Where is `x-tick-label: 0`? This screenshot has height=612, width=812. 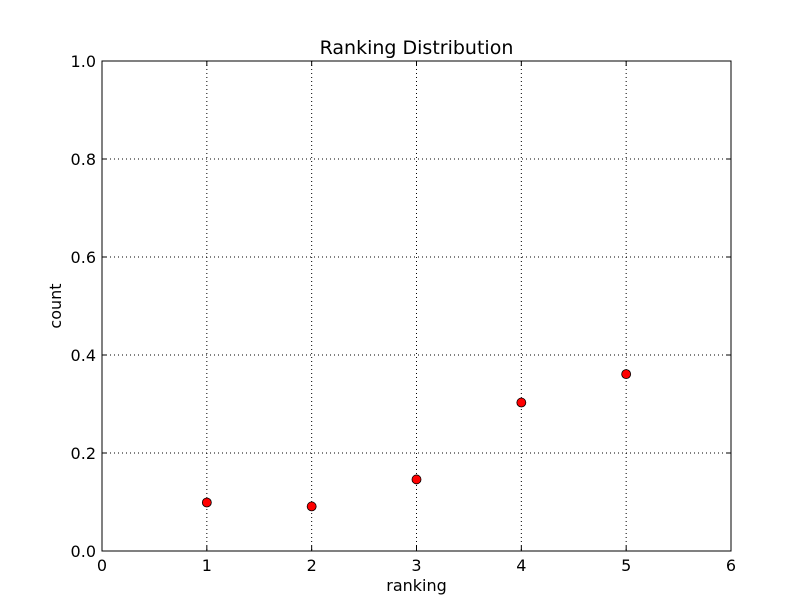
x-tick-label: 0 is located at coordinates (102, 565).